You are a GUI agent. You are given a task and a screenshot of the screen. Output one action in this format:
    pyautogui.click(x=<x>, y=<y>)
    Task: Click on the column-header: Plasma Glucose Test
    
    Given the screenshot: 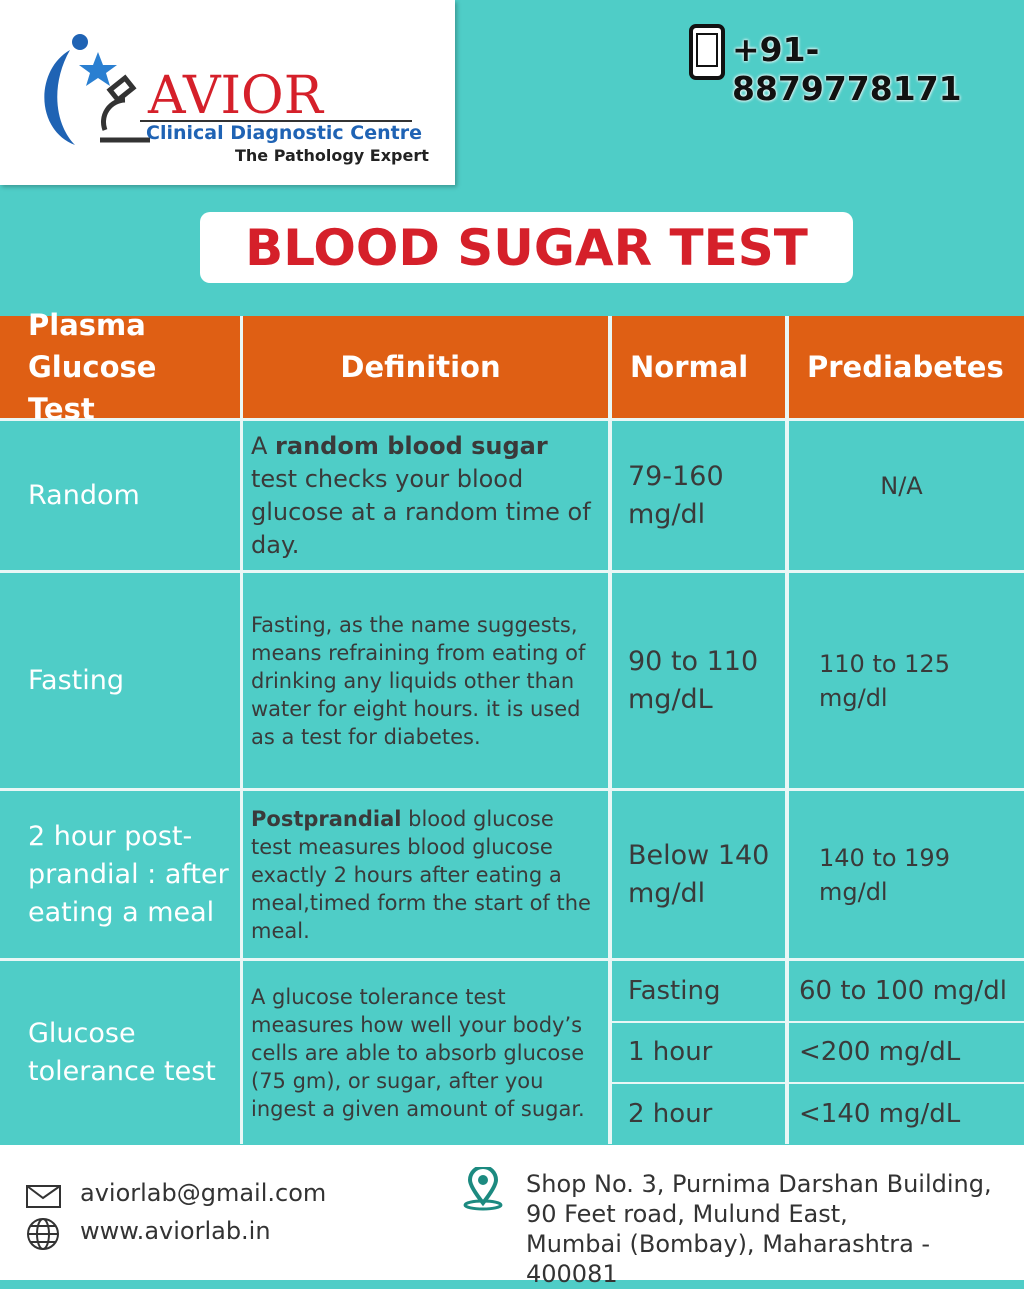 What is the action you would take?
    pyautogui.click(x=120, y=367)
    